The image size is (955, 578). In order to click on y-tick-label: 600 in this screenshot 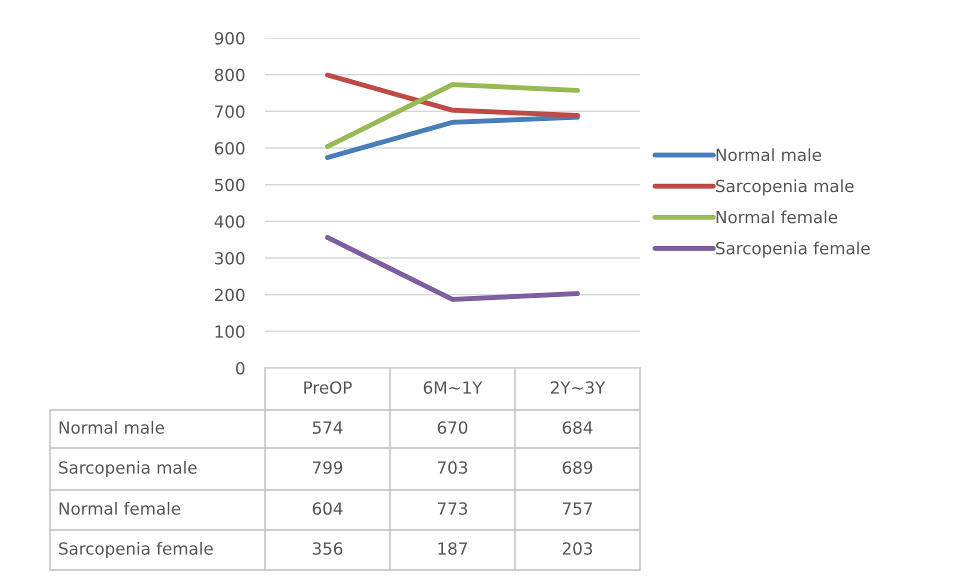, I will do `click(229, 148)`.